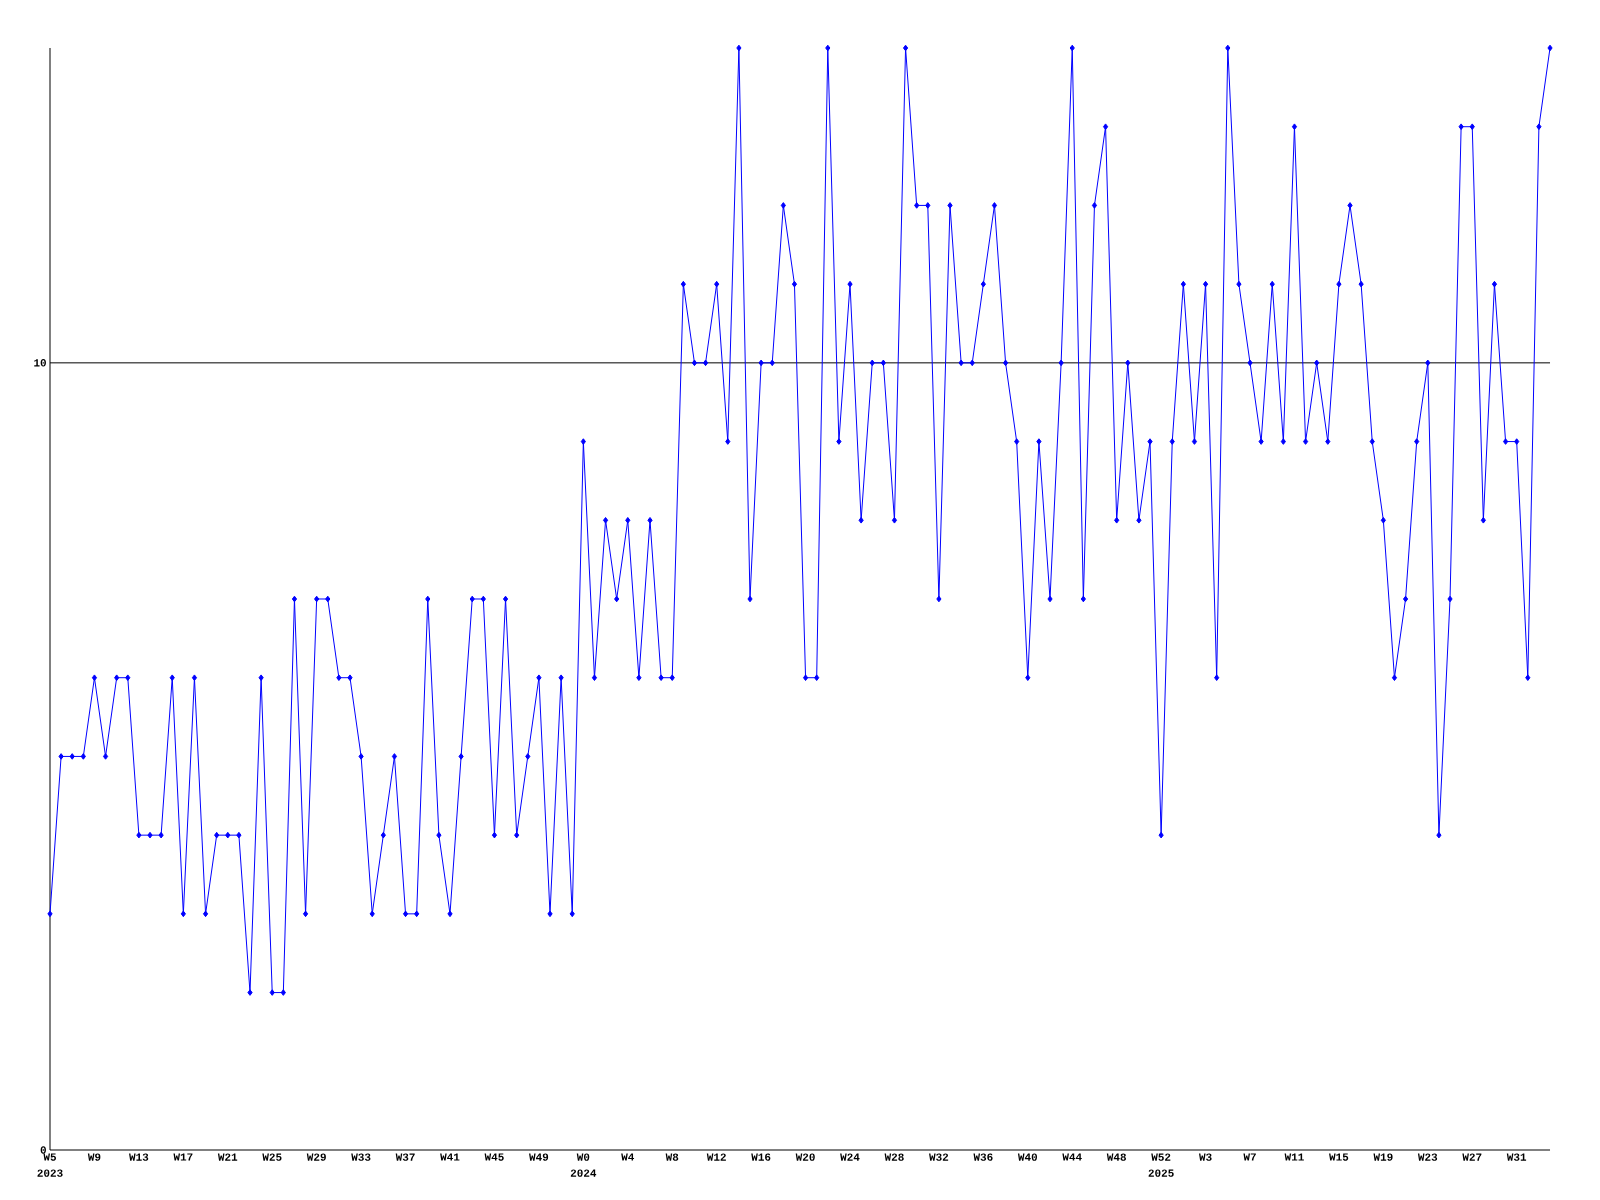 Image resolution: width=1600 pixels, height=1200 pixels. Describe the element at coordinates (761, 1157) in the screenshot. I see `x-tick-label: W16` at that location.